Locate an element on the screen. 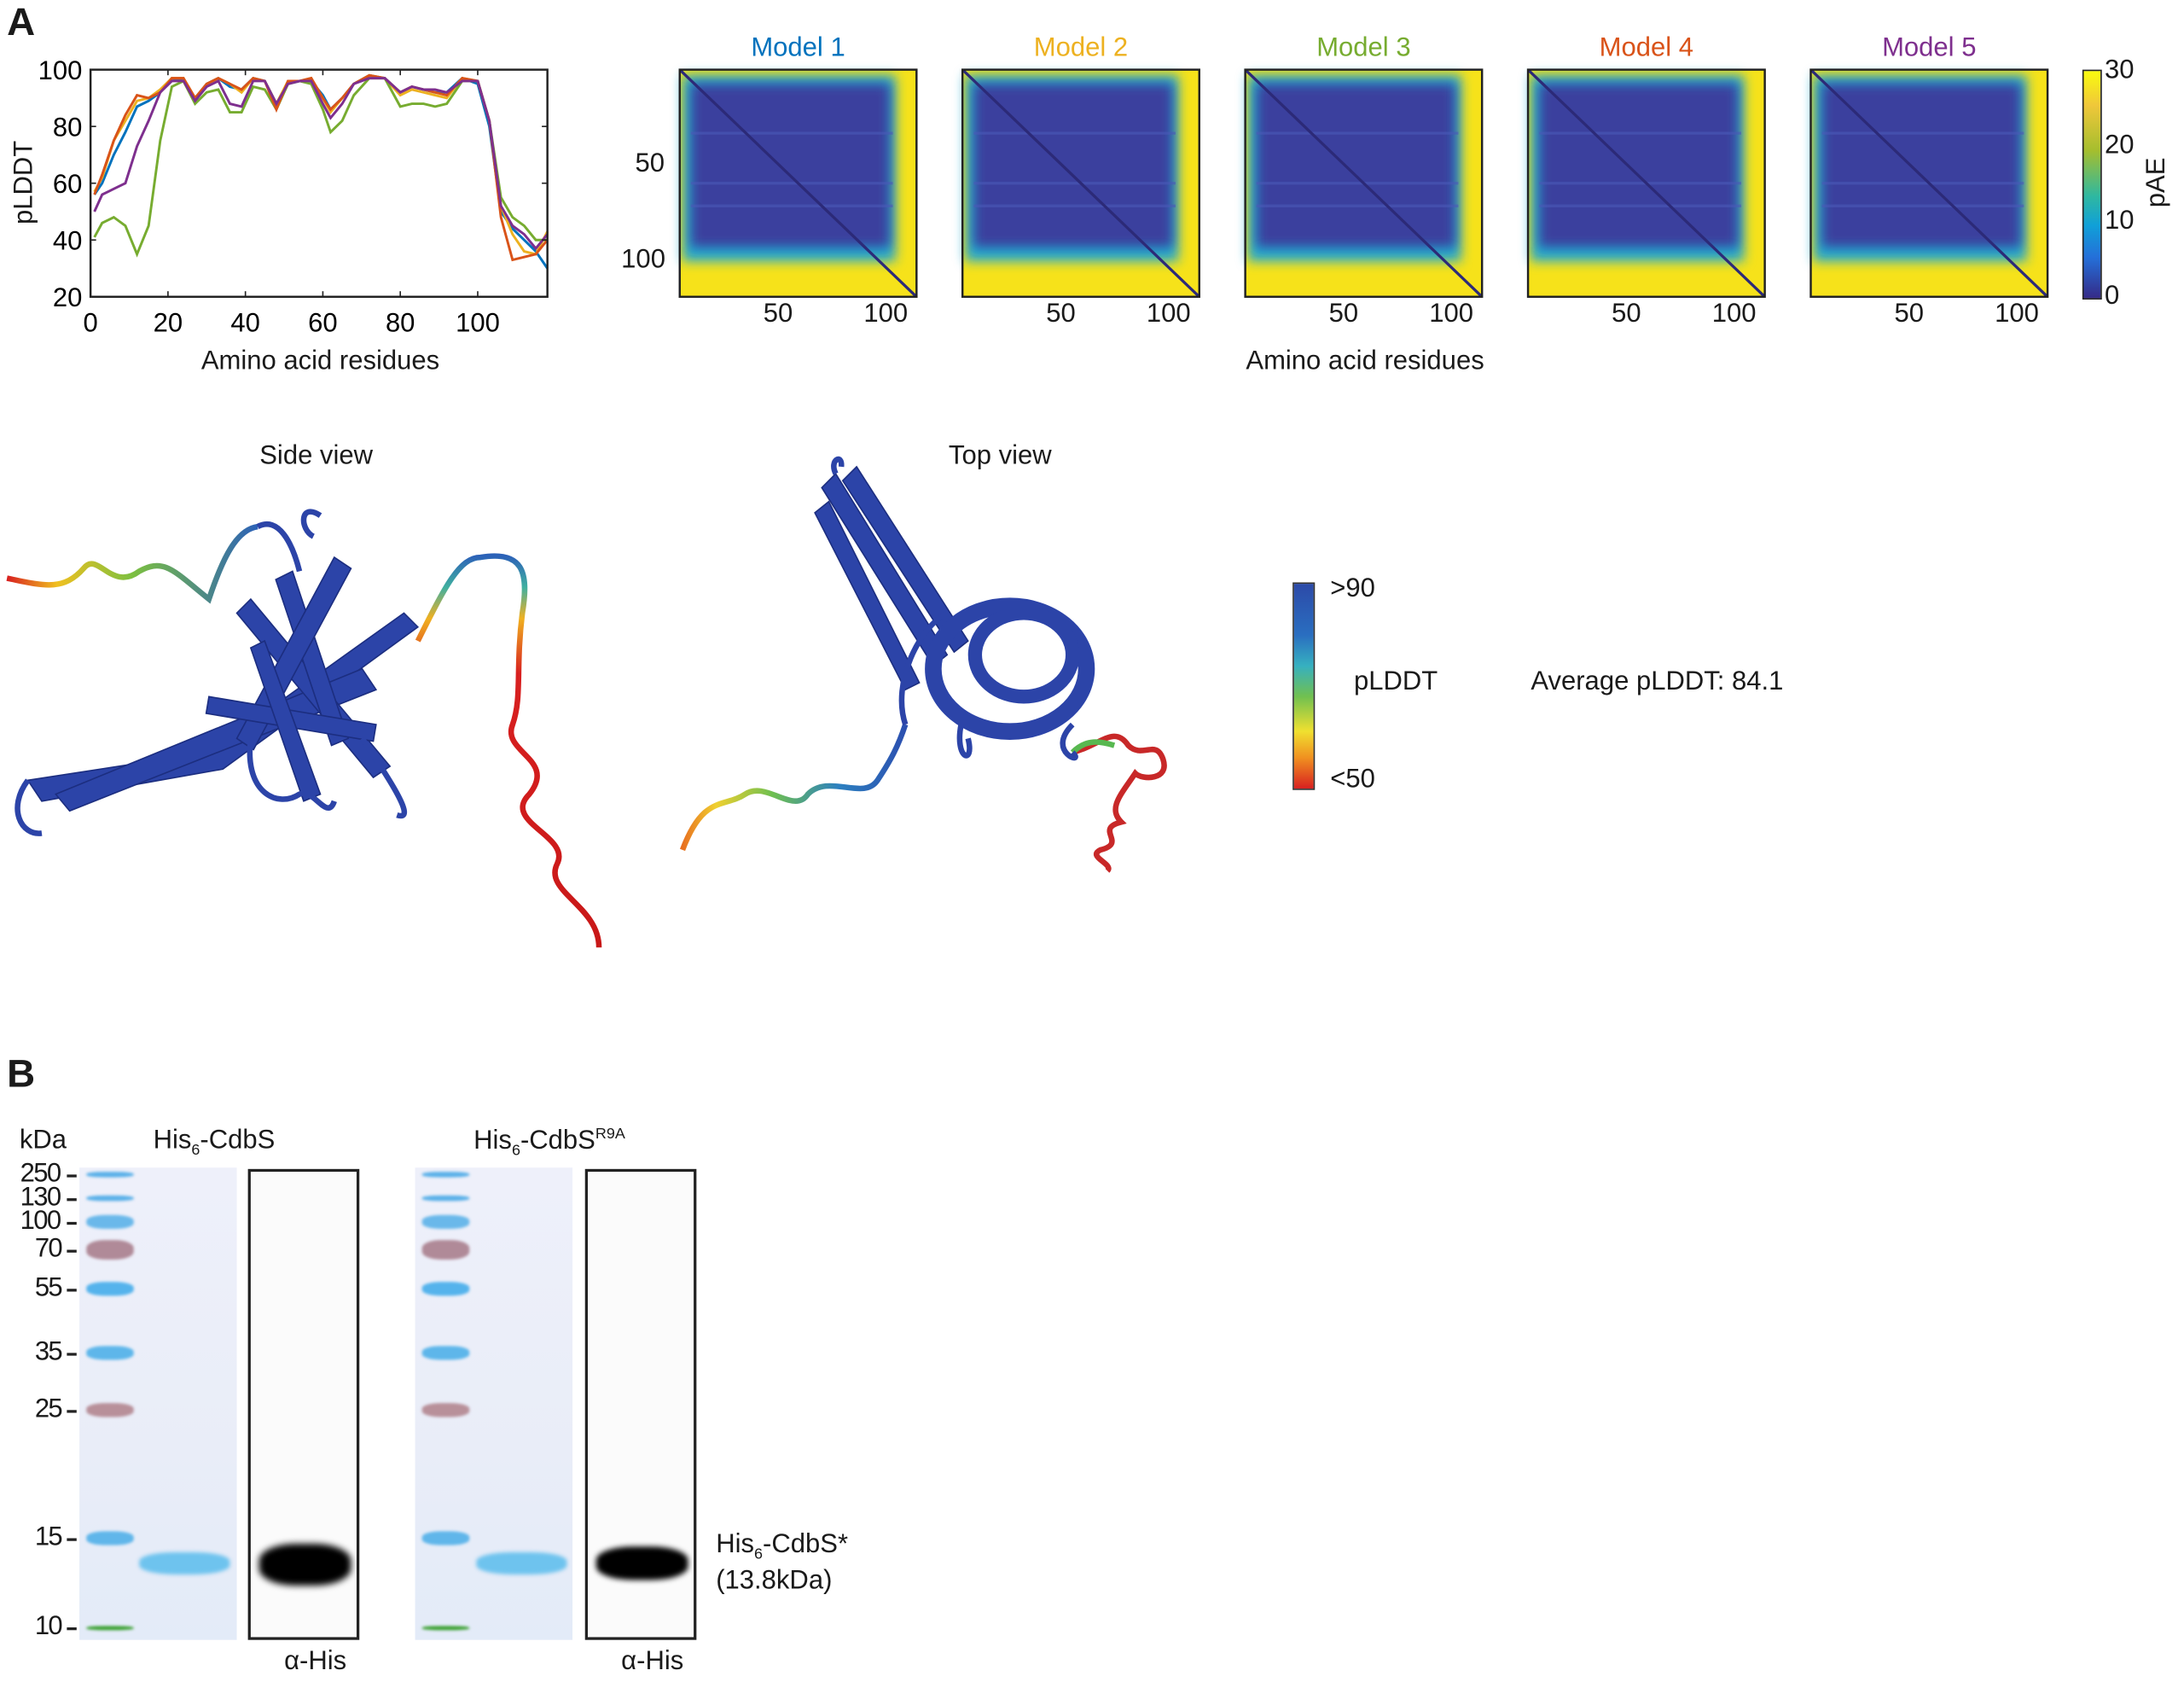  lane1-title-sub: 6 is located at coordinates (195, 1151).